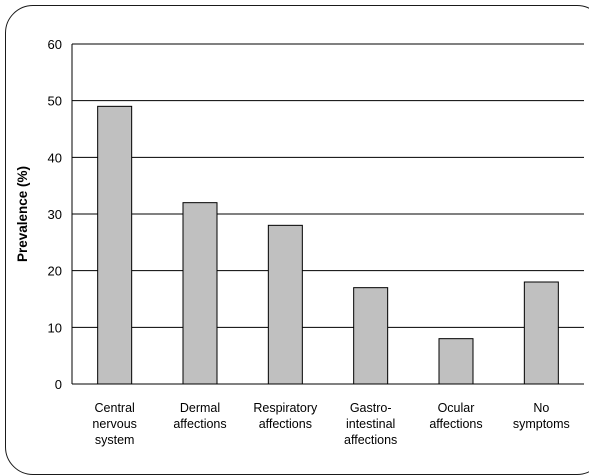 The width and height of the screenshot is (589, 475). What do you see at coordinates (115, 440) in the screenshot?
I see `category-label: system` at bounding box center [115, 440].